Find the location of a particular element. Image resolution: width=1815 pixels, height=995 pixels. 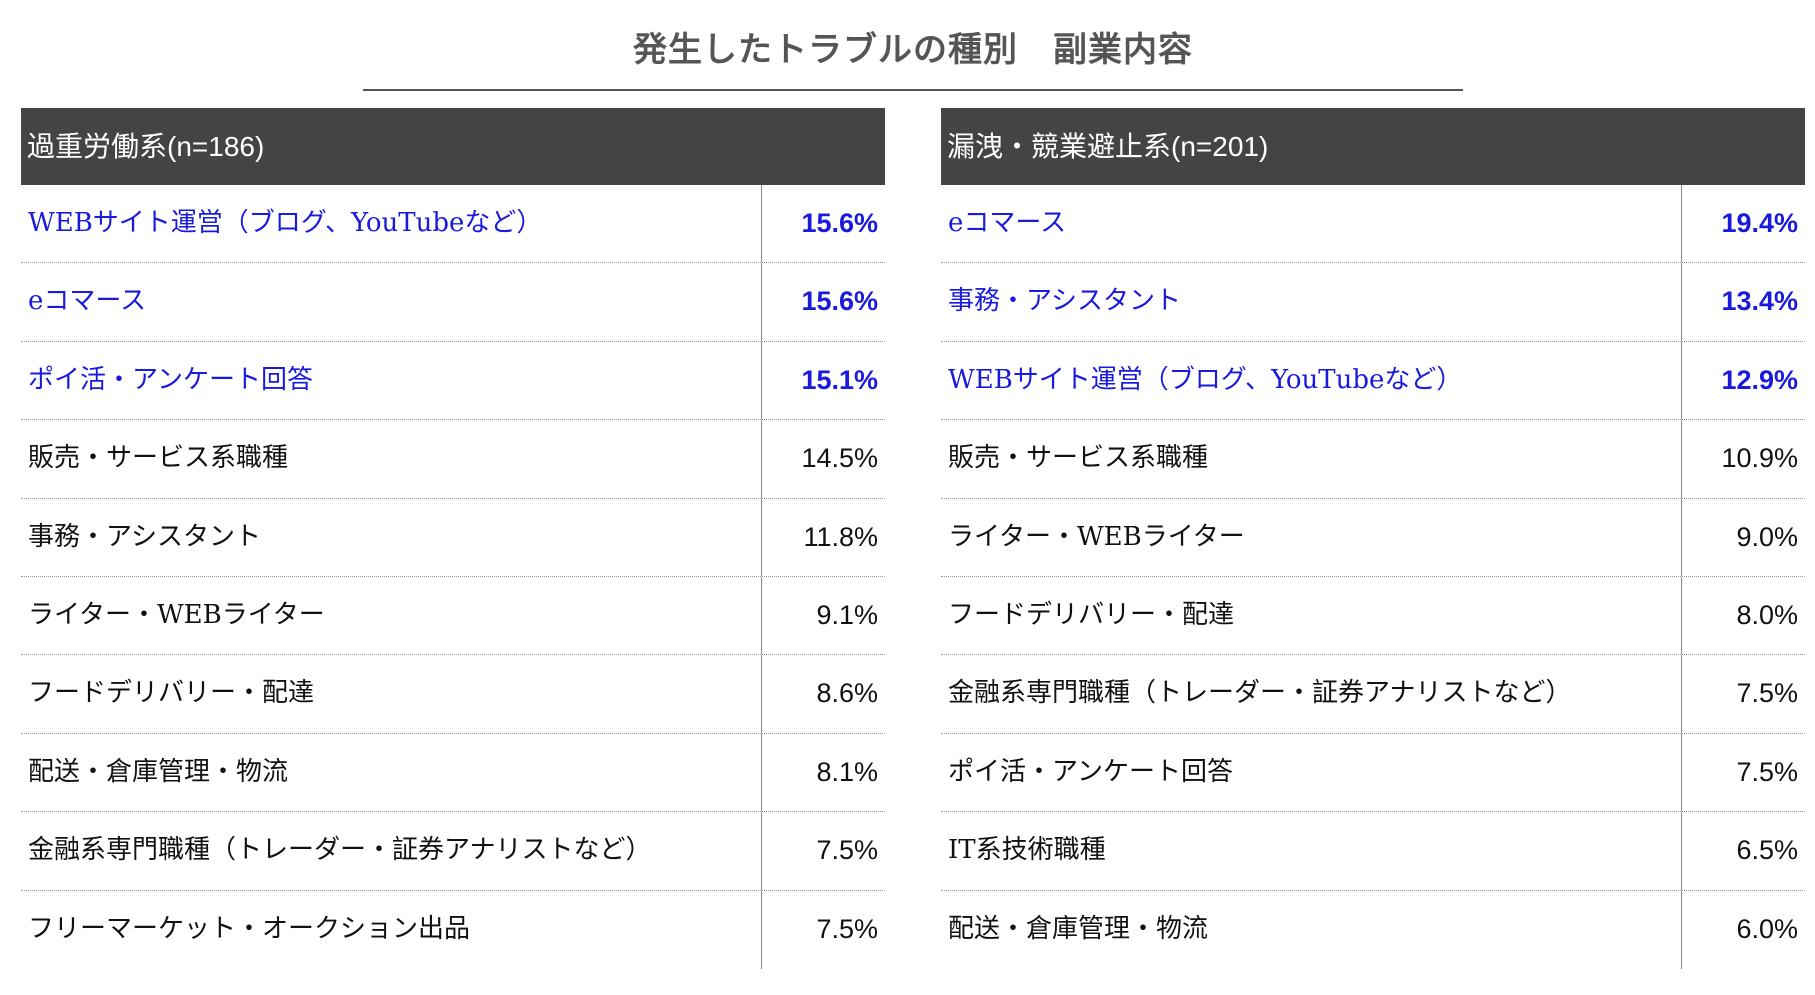

table-row: IT系技術職種 6.5% is located at coordinates (1373, 851).